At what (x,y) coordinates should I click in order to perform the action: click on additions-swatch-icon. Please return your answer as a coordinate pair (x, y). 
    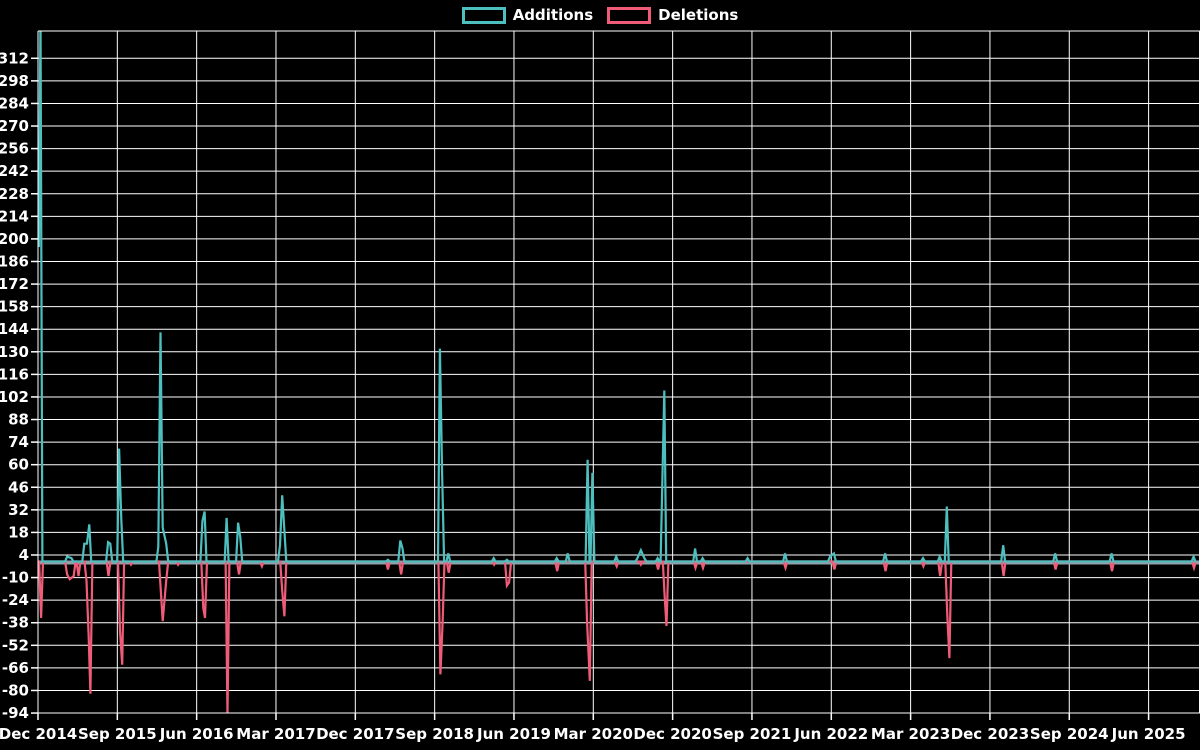
    Looking at the image, I should click on (483, 15).